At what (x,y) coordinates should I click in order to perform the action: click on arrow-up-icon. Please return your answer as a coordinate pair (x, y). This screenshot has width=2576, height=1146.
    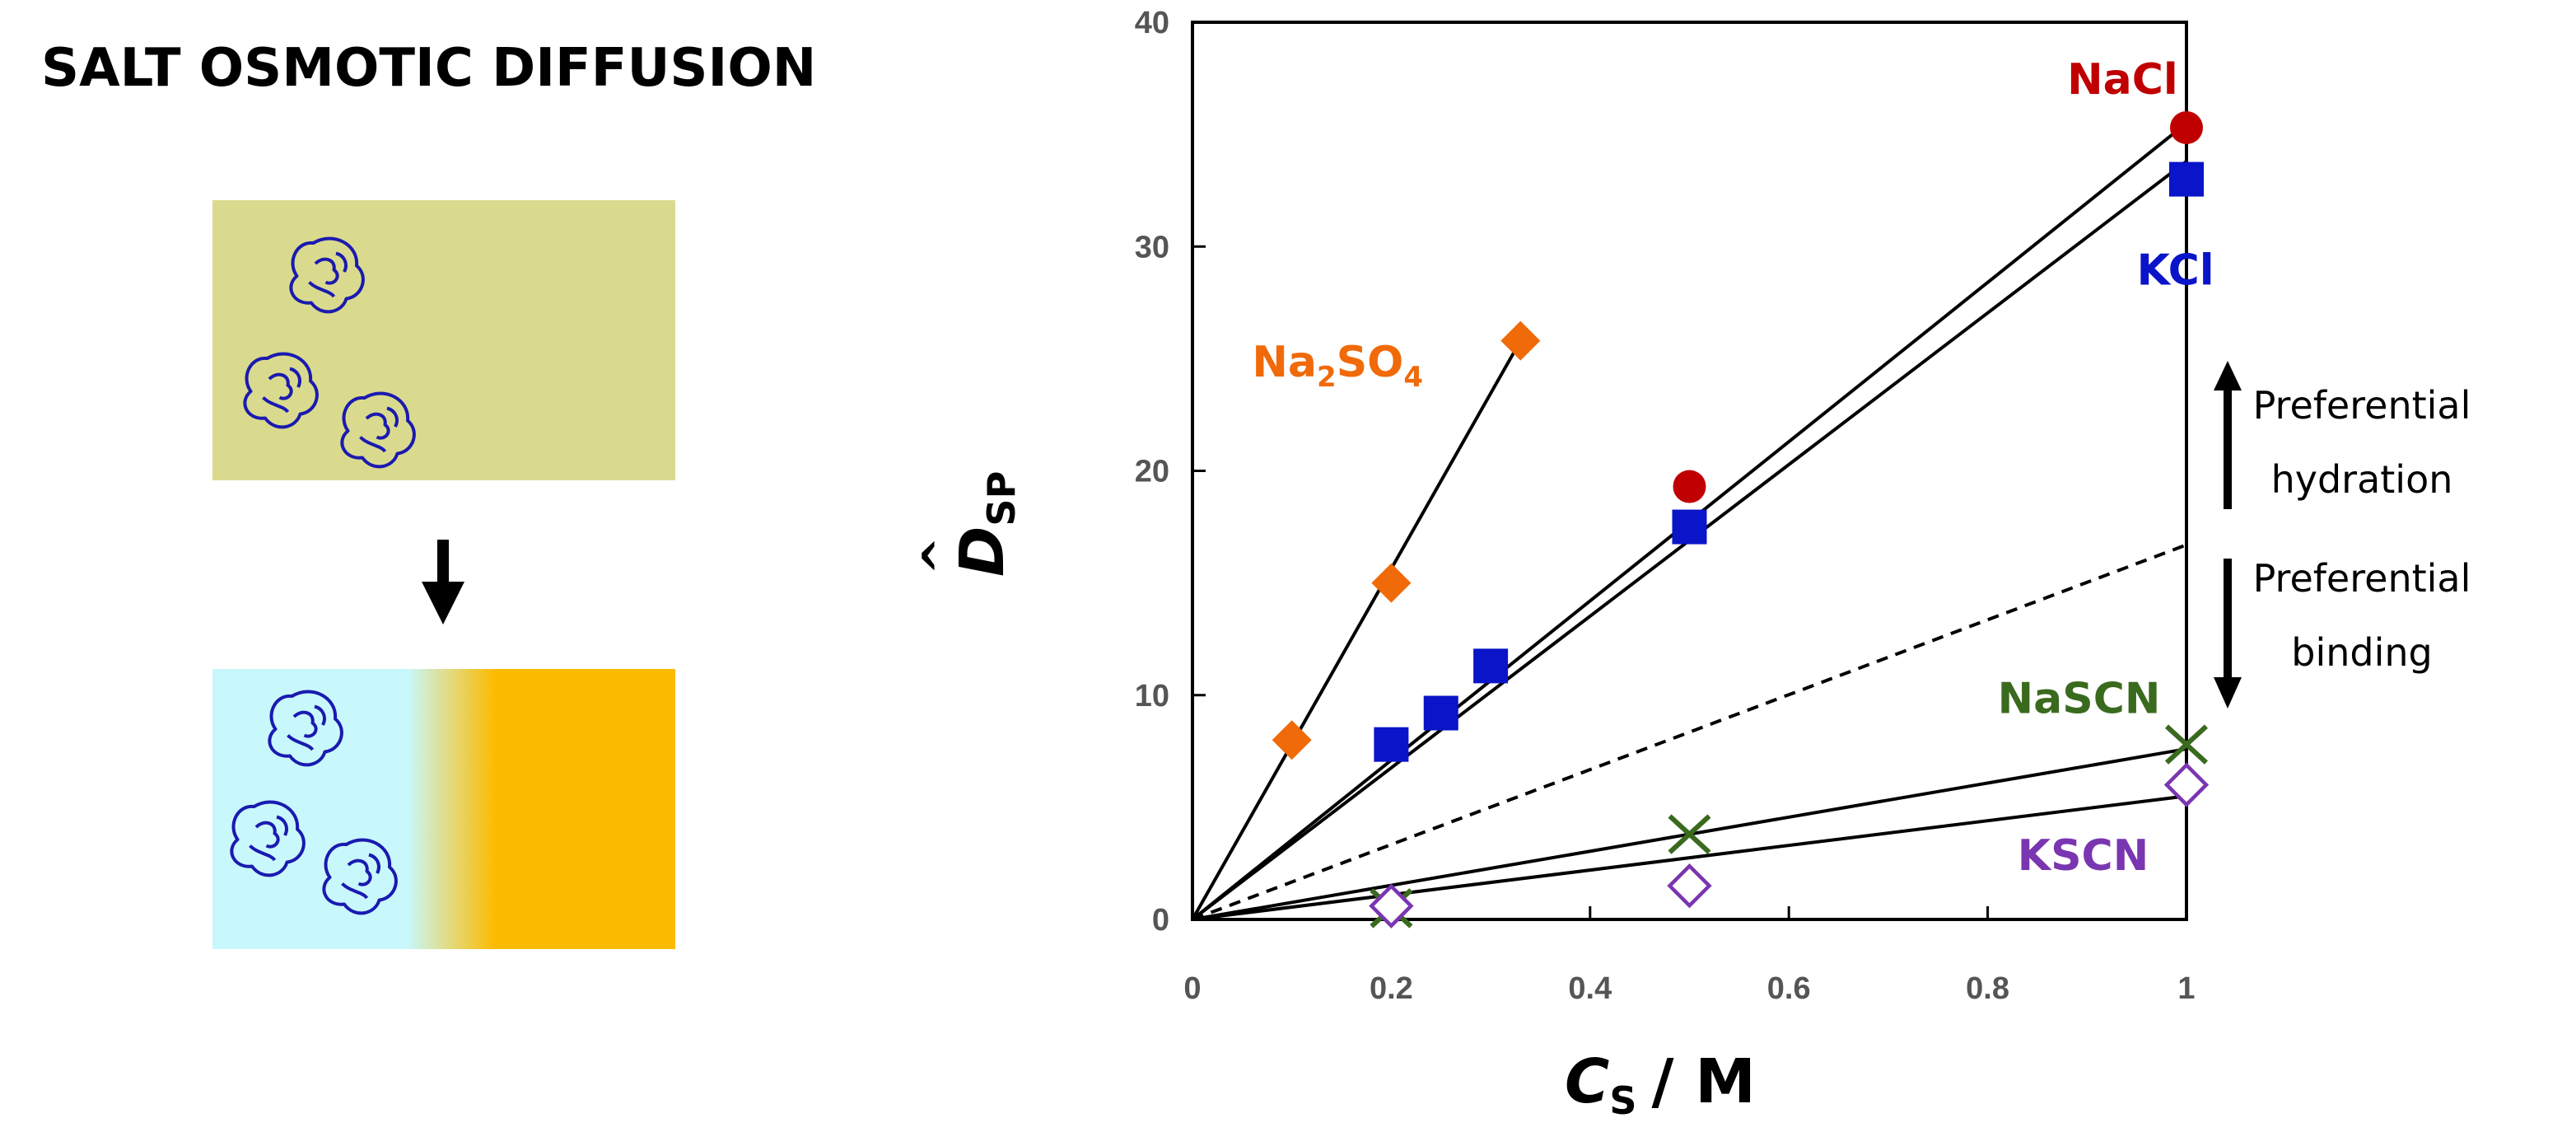
    Looking at the image, I should click on (2228, 376).